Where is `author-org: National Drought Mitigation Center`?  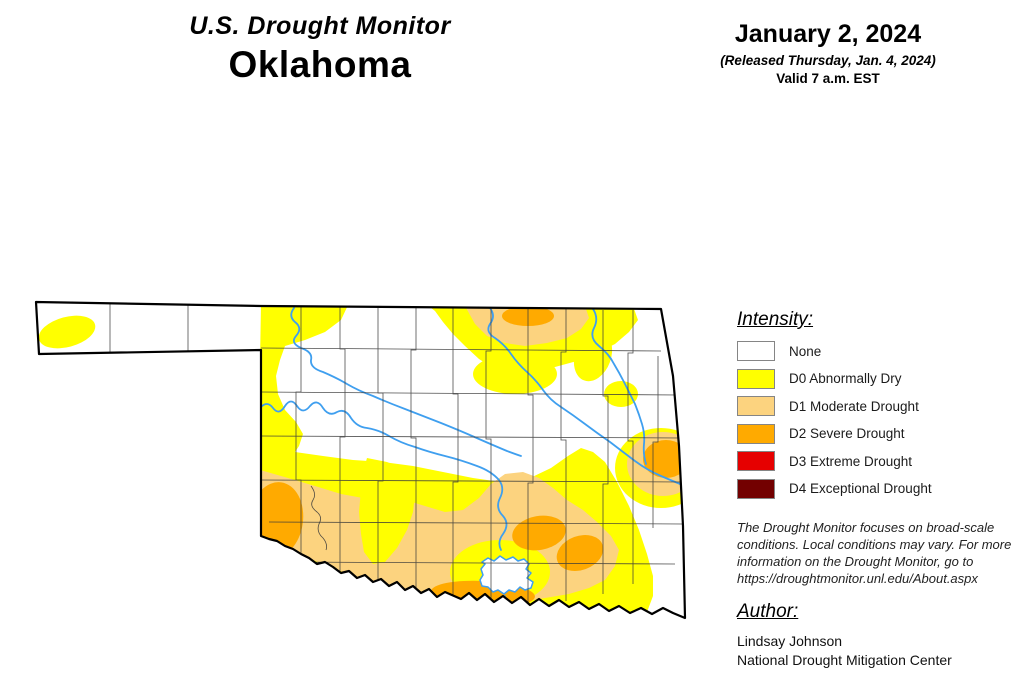
author-org: National Drought Mitigation Center is located at coordinates (844, 659).